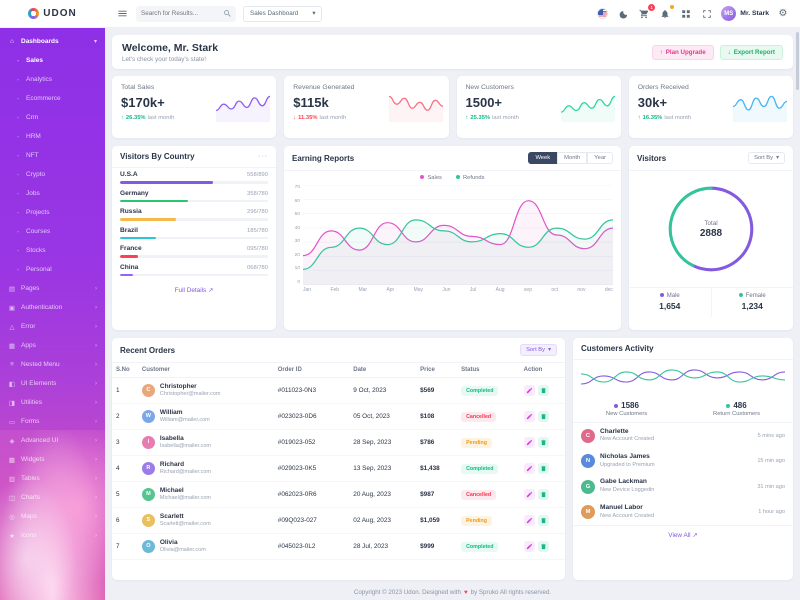 Image resolution: width=800 pixels, height=600 pixels. What do you see at coordinates (783, 13) in the screenshot?
I see `settings-gear-icon: ⚙` at bounding box center [783, 13].